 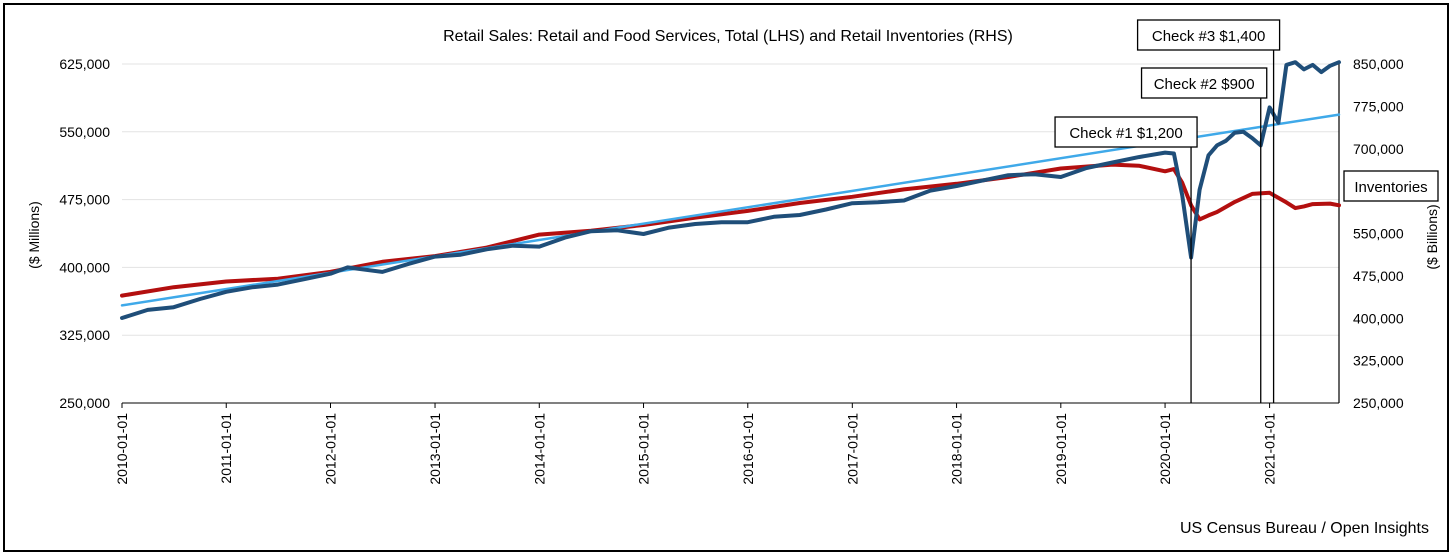 I want to click on x-tick-label: 2014-01-01, so click(x=539, y=449).